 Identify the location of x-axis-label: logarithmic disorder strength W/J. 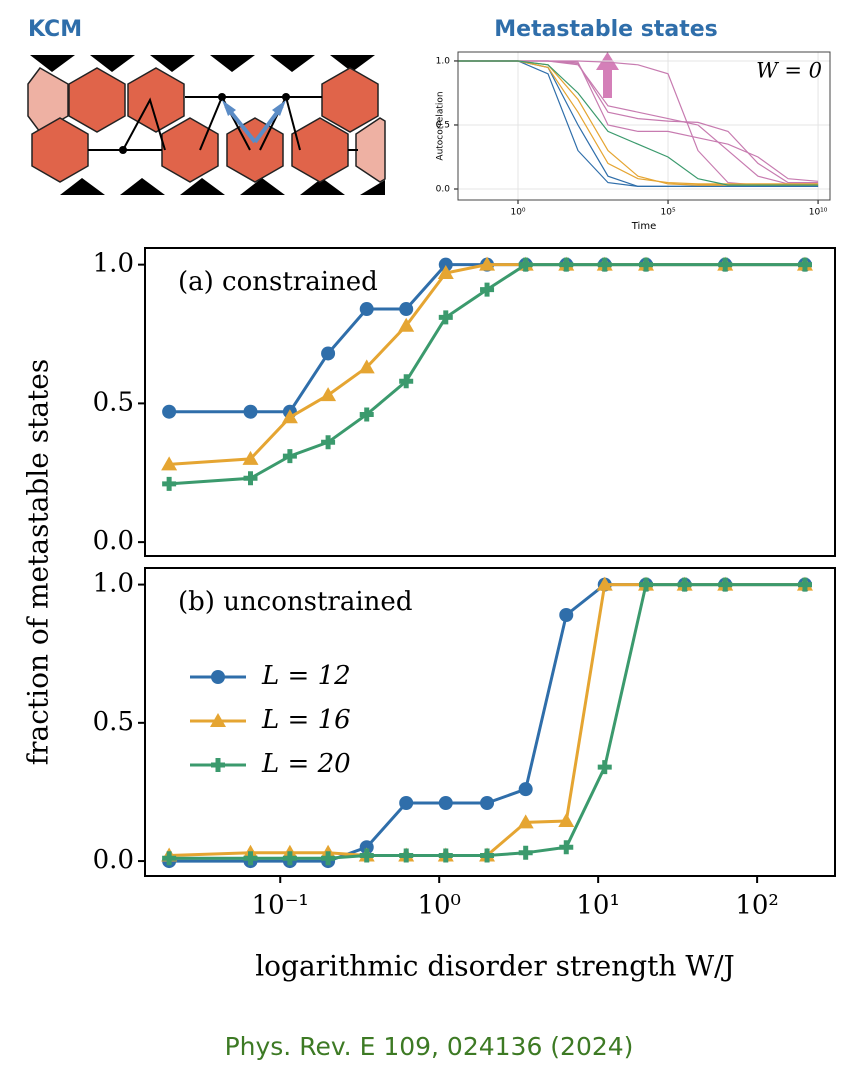
(495, 966).